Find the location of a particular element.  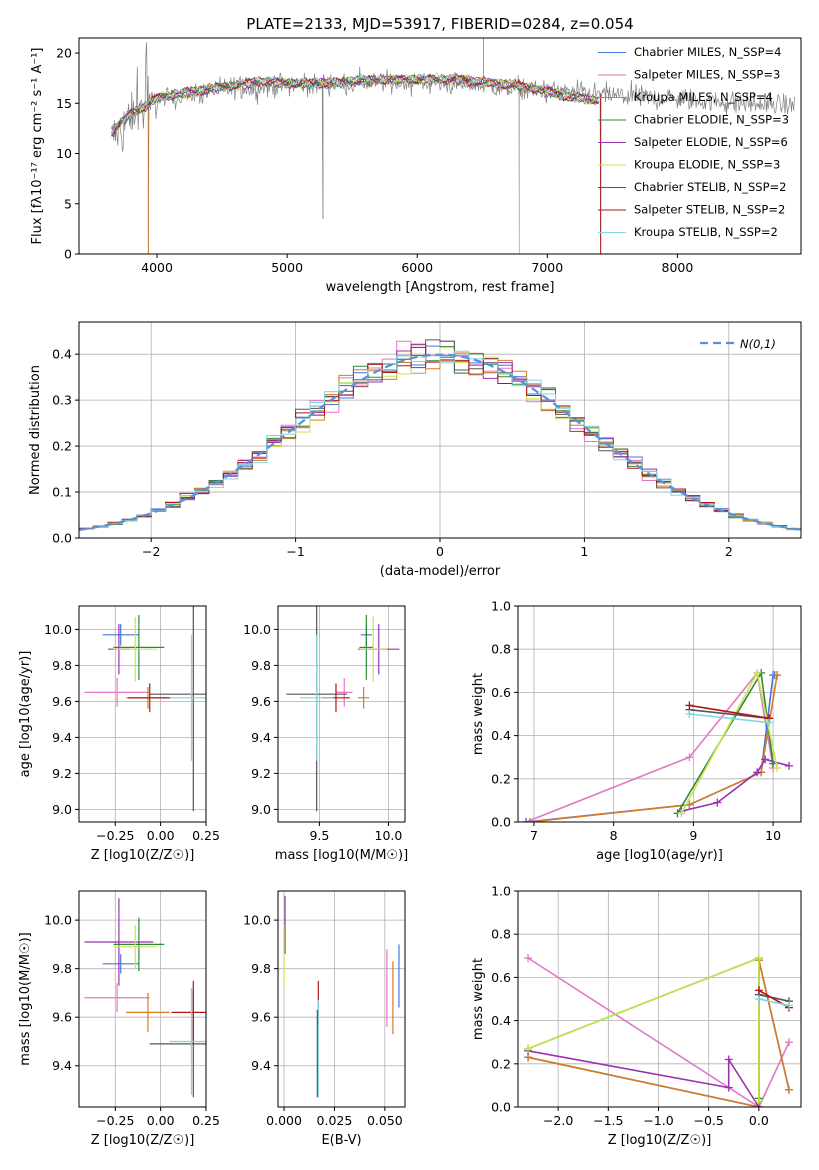

x-tick-label: 0.0 is located at coordinates (759, 1120).